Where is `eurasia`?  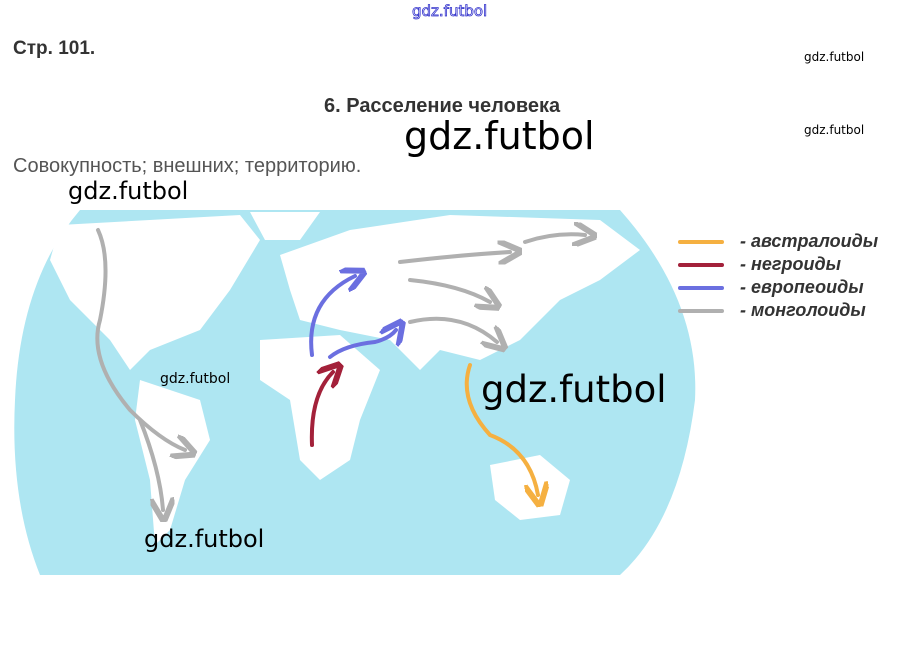
eurasia is located at coordinates (460, 292).